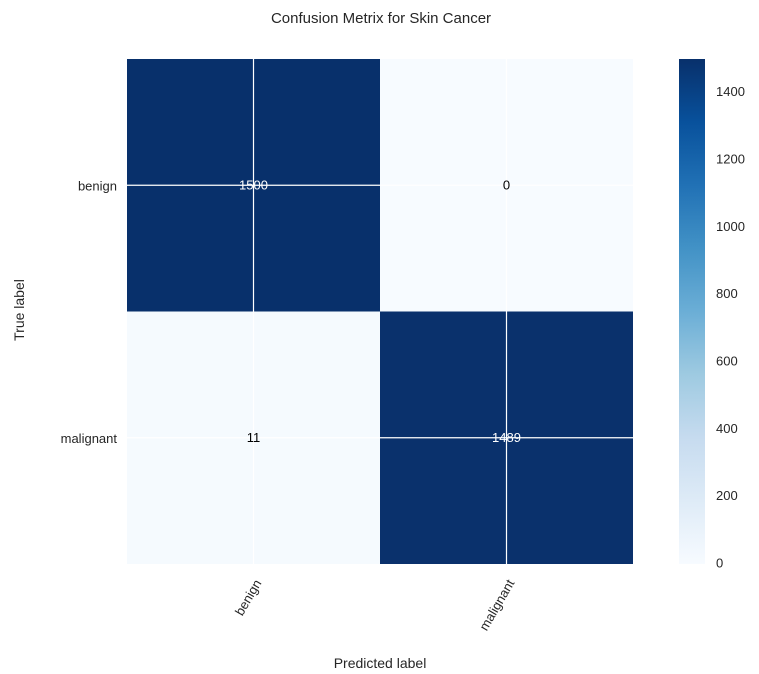 The width and height of the screenshot is (759, 674). Describe the element at coordinates (19, 310) in the screenshot. I see `y-axis-label: True label` at that location.